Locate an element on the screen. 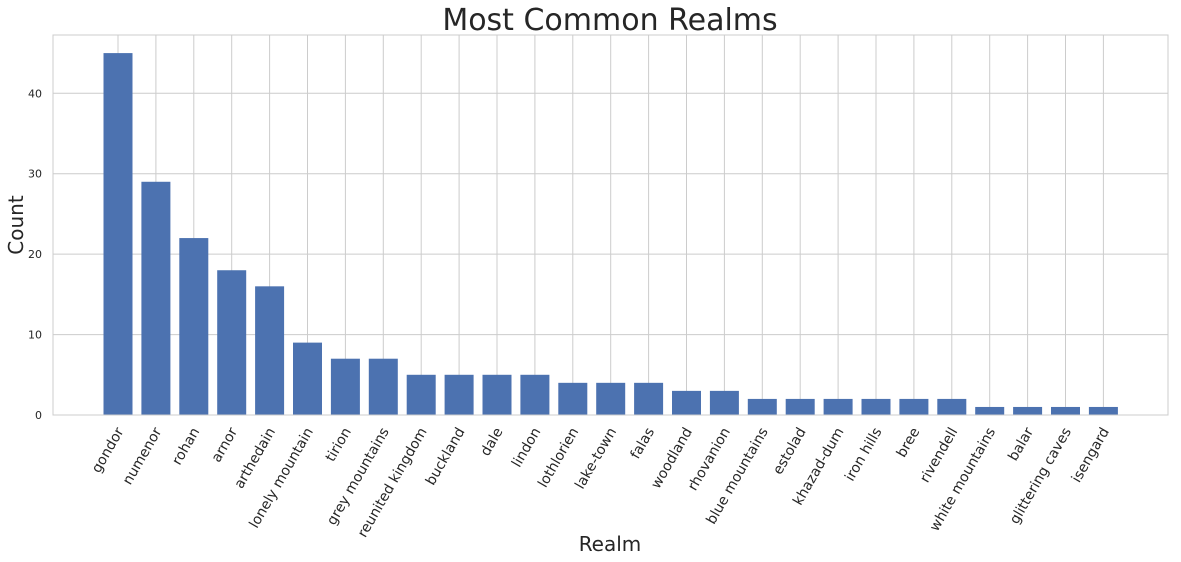 The width and height of the screenshot is (1181, 562). bar-numenor is located at coordinates (156, 298).